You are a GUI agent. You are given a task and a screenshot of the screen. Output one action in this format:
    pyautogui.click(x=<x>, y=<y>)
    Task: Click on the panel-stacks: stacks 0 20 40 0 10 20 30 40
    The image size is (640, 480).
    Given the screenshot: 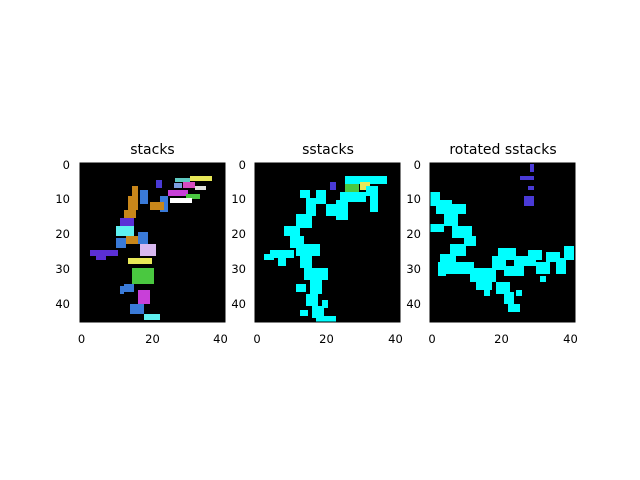 What is the action you would take?
    pyautogui.click(x=141, y=244)
    